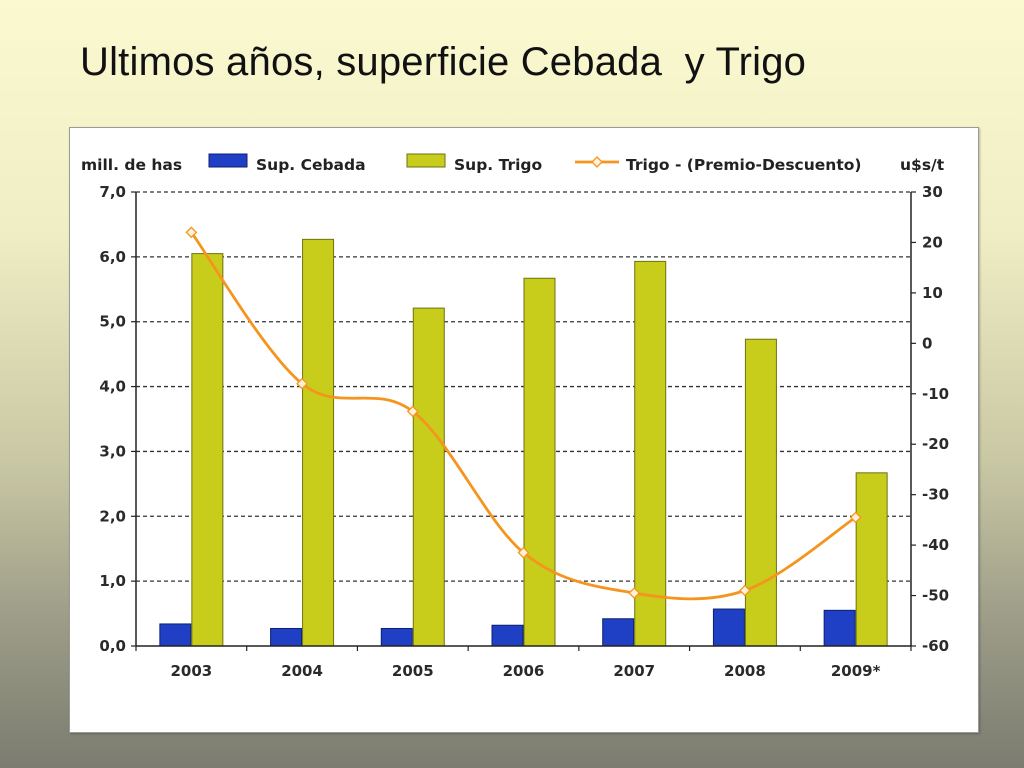 This screenshot has width=1024, height=768. I want to click on right-tick-label: 10, so click(932, 293).